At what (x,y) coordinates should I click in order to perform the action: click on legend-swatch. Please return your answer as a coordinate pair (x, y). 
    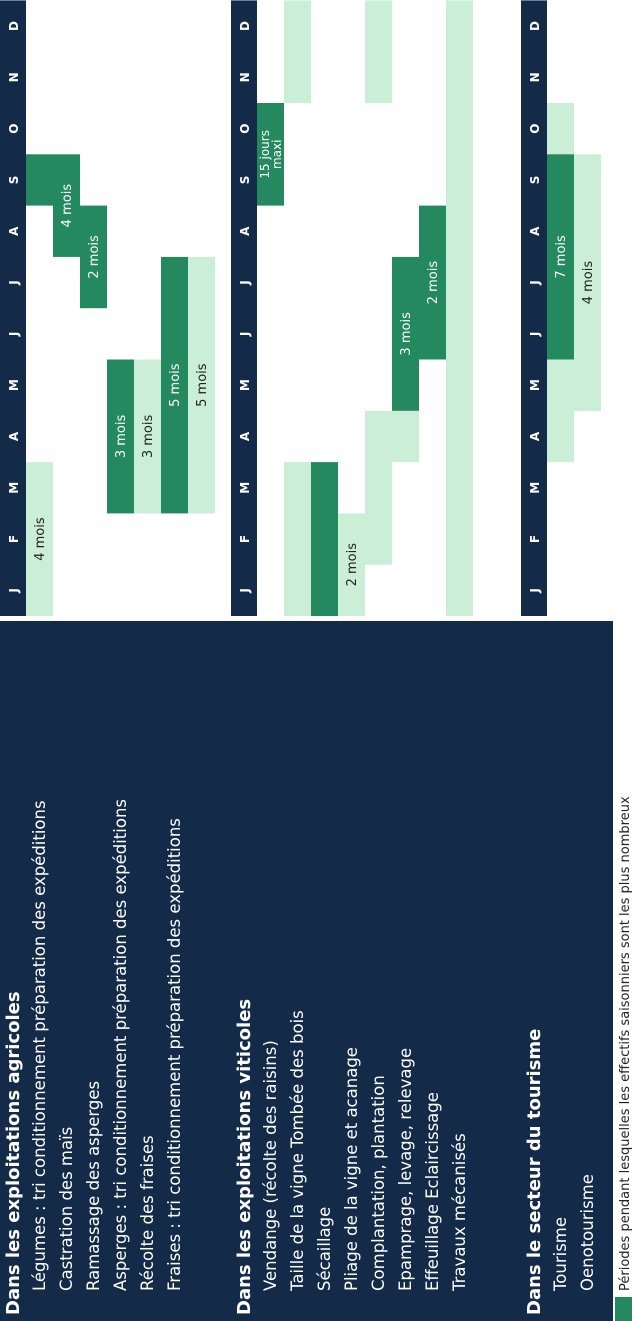
    Looking at the image, I should click on (623, 1309).